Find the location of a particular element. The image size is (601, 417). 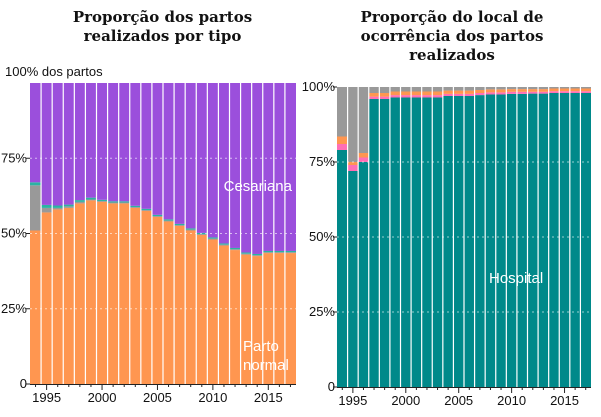

bar-local-s0-2002 is located at coordinates (427, 242).